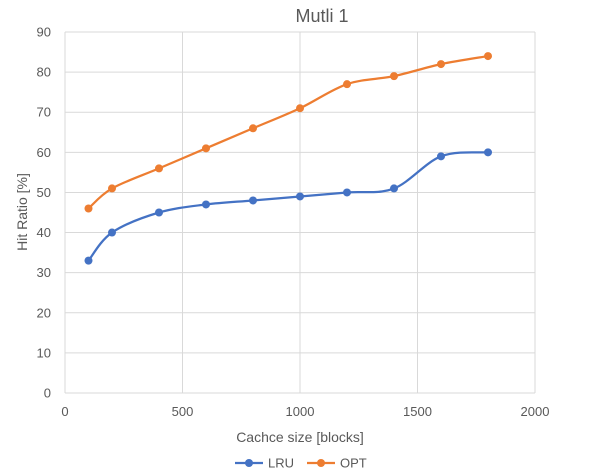  Describe the element at coordinates (417, 411) in the screenshot. I see `x-tick-label: 1500` at that location.